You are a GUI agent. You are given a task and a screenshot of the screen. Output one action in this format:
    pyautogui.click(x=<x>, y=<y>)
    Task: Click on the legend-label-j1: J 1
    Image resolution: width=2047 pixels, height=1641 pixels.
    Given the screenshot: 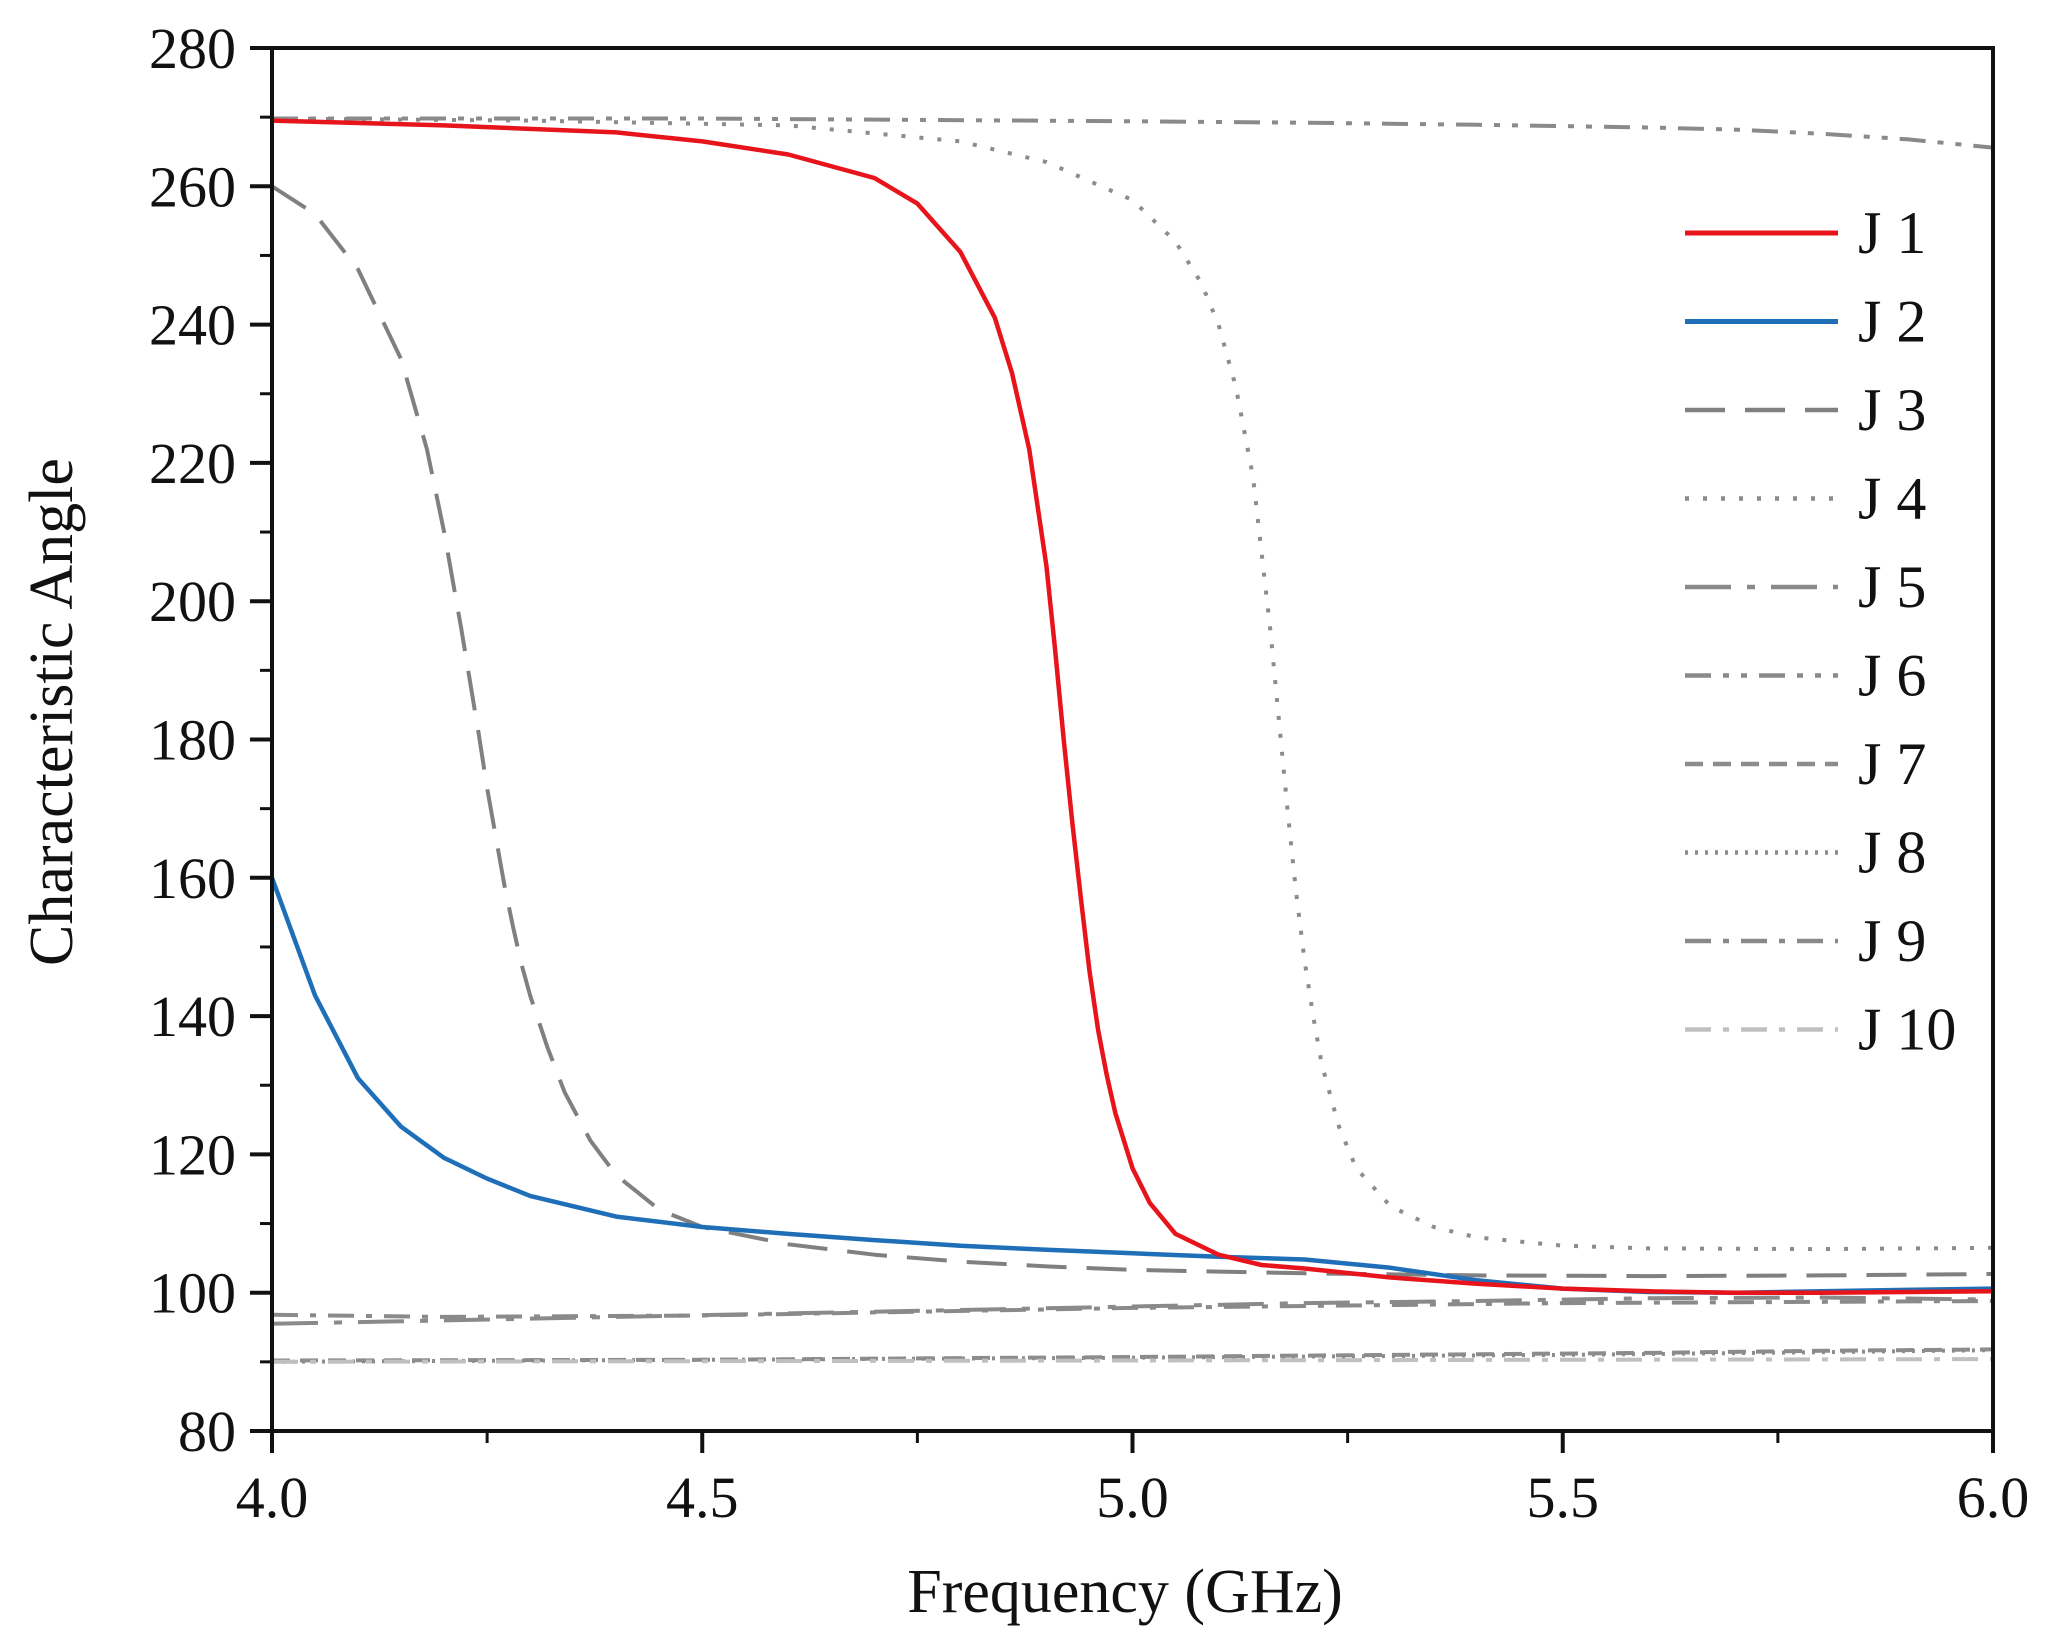 What is the action you would take?
    pyautogui.click(x=1892, y=233)
    